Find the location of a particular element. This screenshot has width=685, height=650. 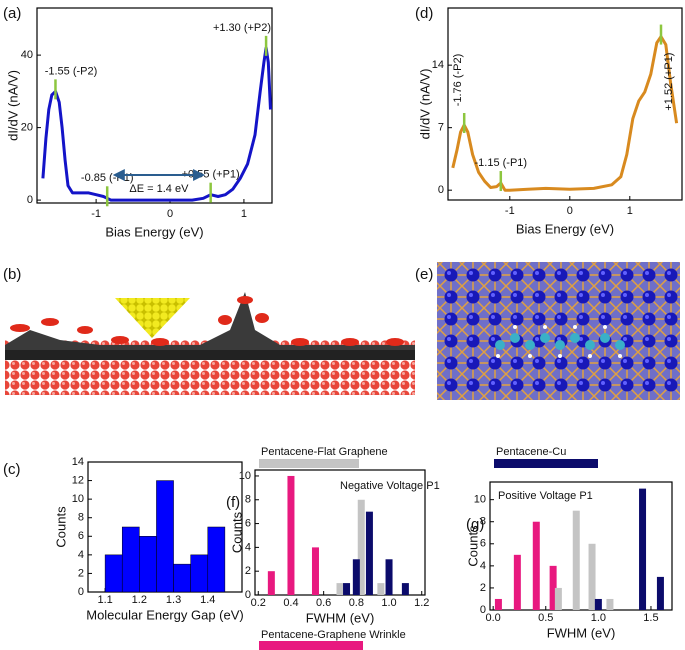

peak-label: -0.85 (-P1) is located at coordinates (107, 178).